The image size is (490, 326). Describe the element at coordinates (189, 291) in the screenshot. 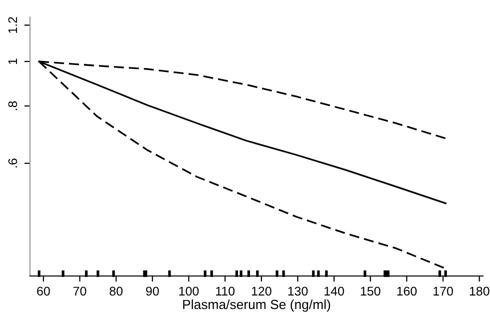

I see `x-tick-label: 100` at that location.